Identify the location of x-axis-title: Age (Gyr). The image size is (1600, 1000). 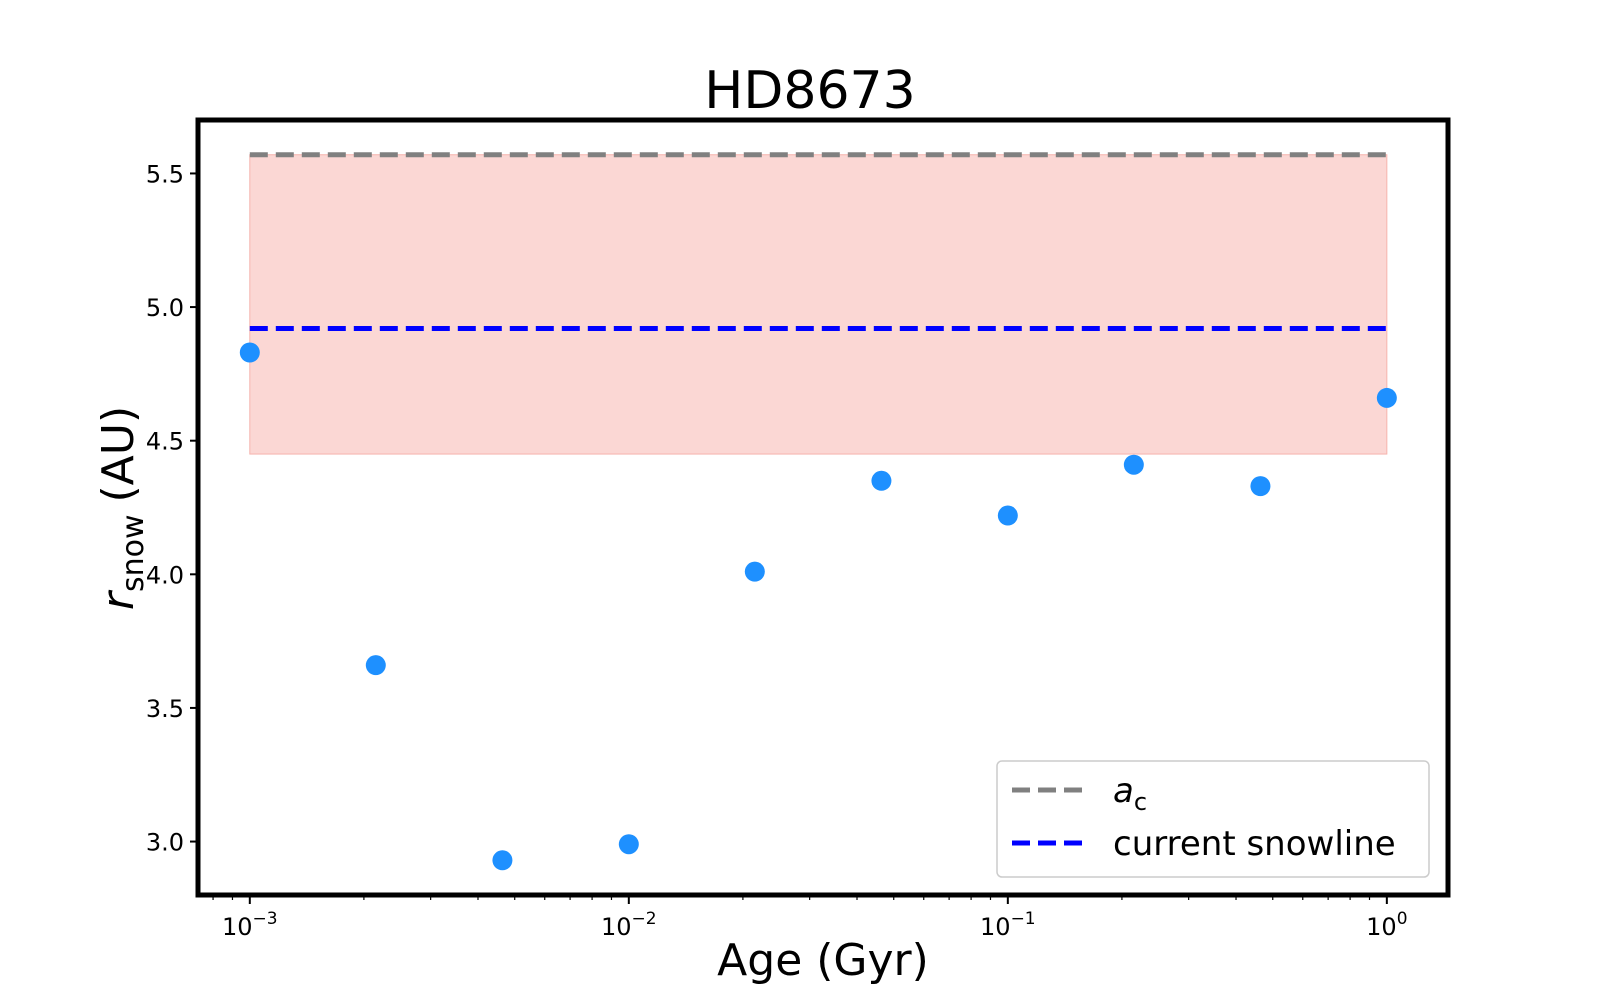
(823, 960).